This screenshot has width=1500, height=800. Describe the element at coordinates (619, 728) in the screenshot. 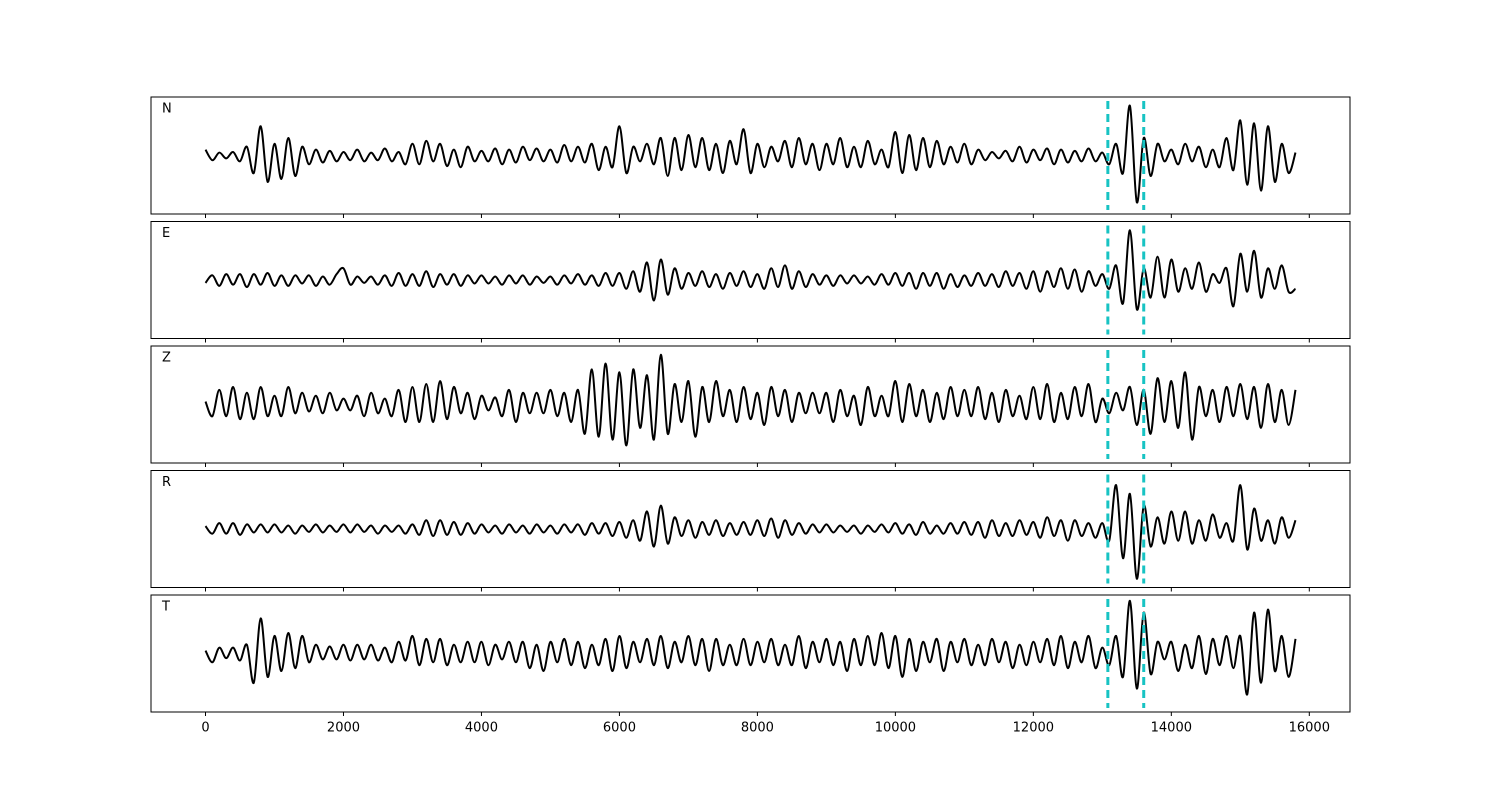

I see `x-tick-label: 6000` at that location.